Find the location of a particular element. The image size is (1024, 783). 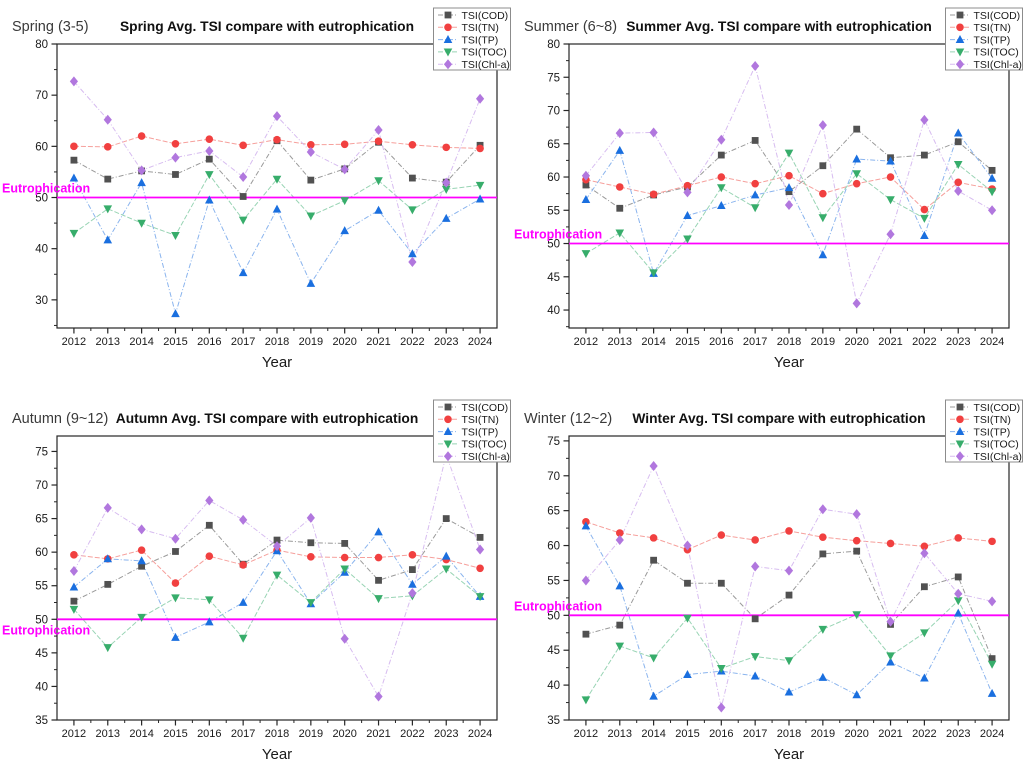

x-axis-title: Year is located at coordinates (789, 754).